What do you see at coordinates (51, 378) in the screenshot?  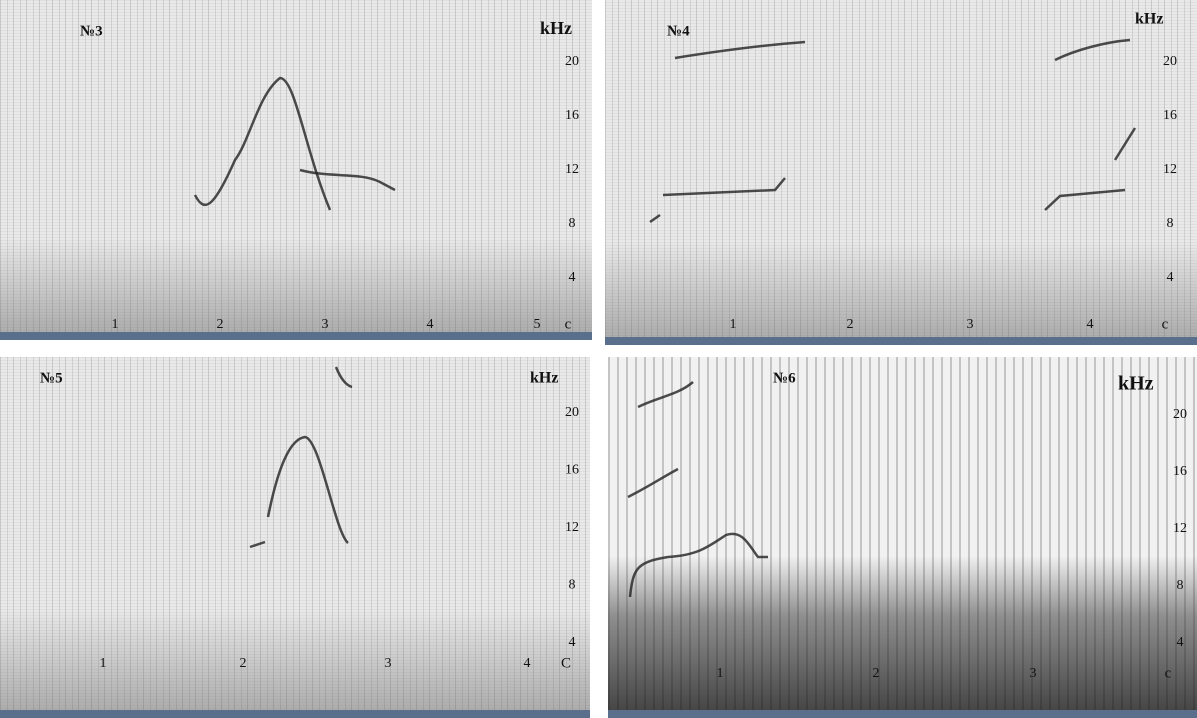 I see `panel-label: №5` at bounding box center [51, 378].